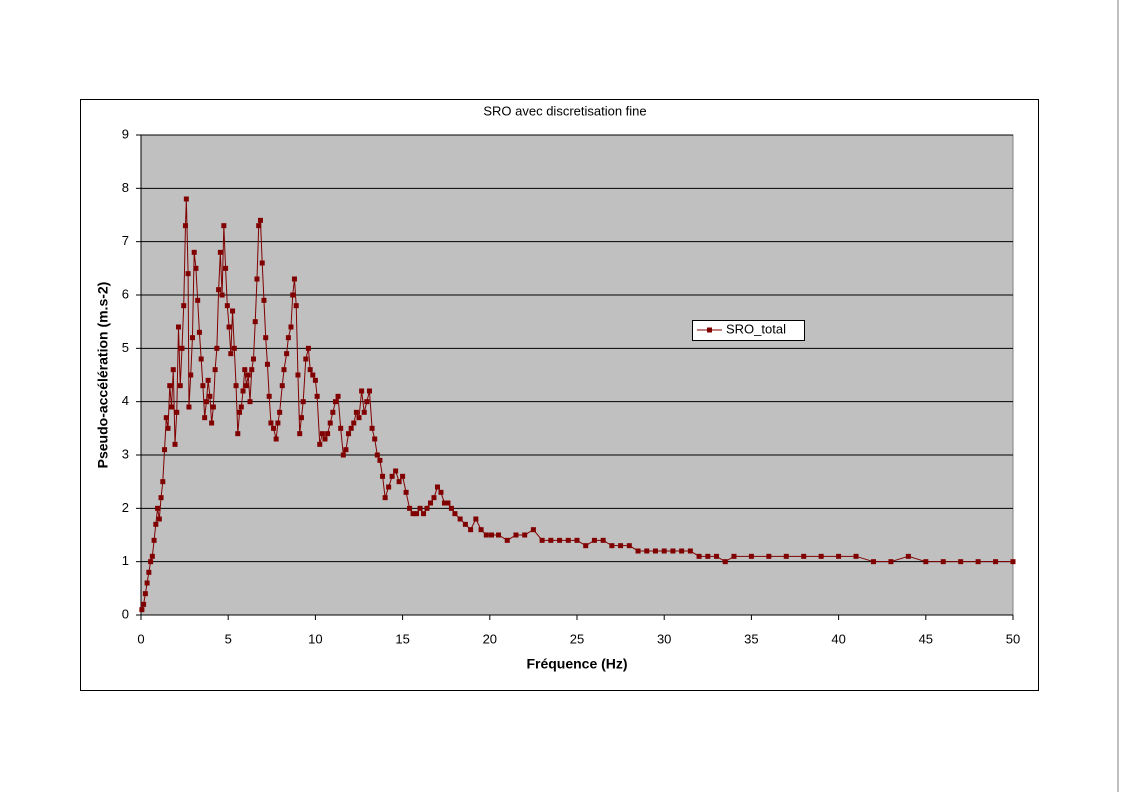  Describe the element at coordinates (125, 507) in the screenshot. I see `y-tick-label: 2` at that location.